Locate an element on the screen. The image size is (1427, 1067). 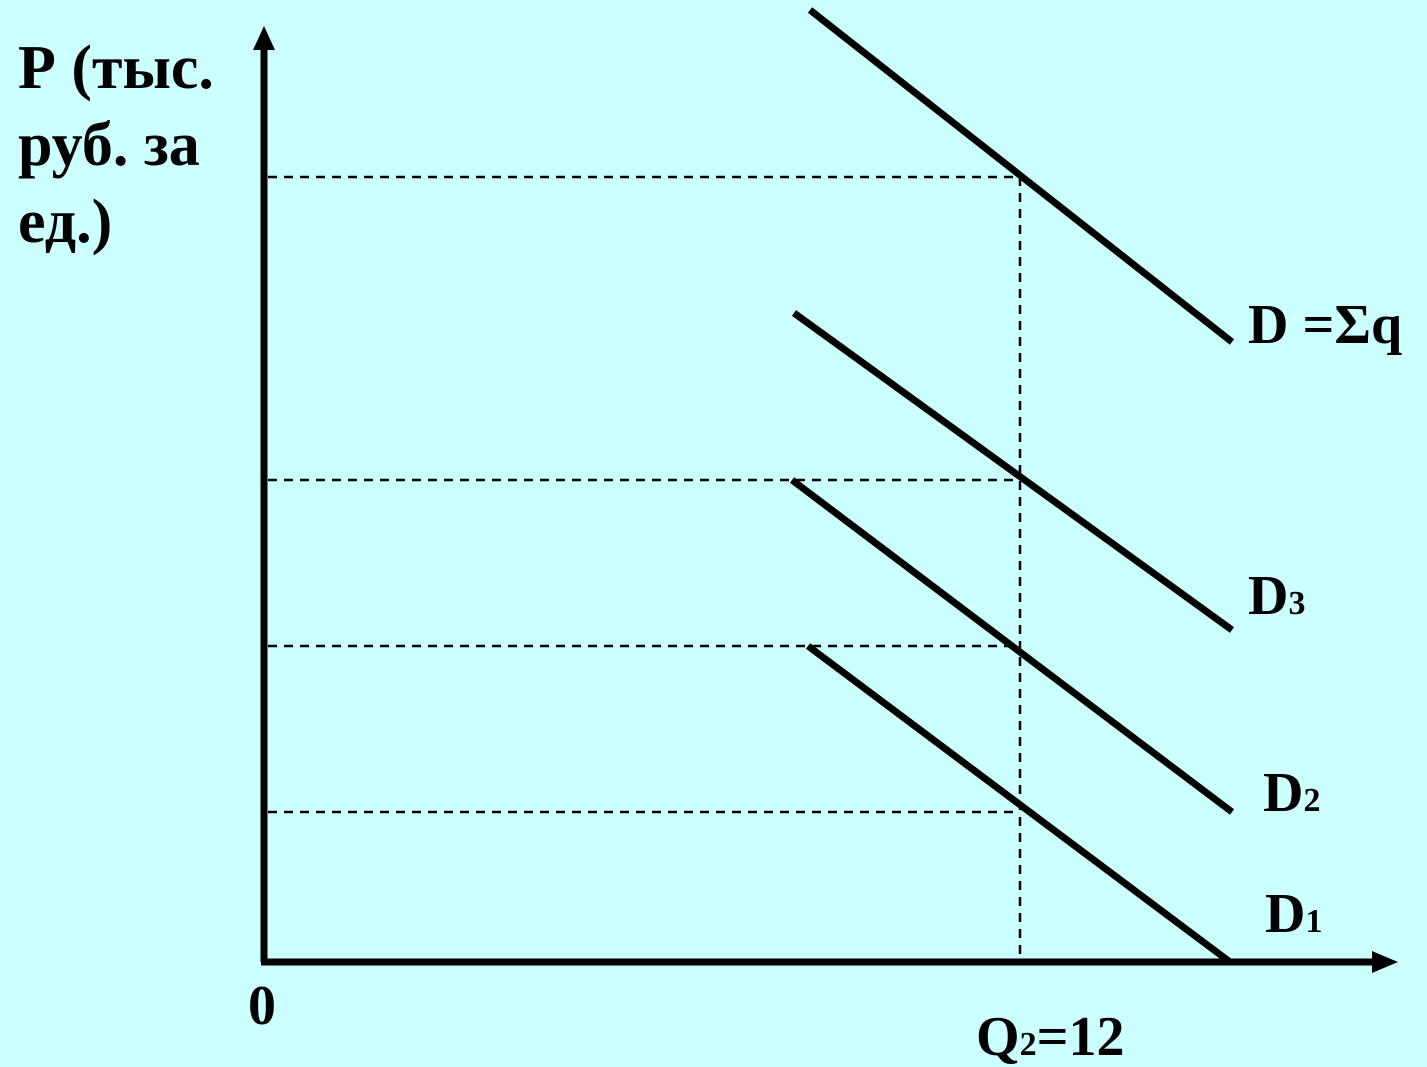
y-axis-arrow is located at coordinates (264, 38).